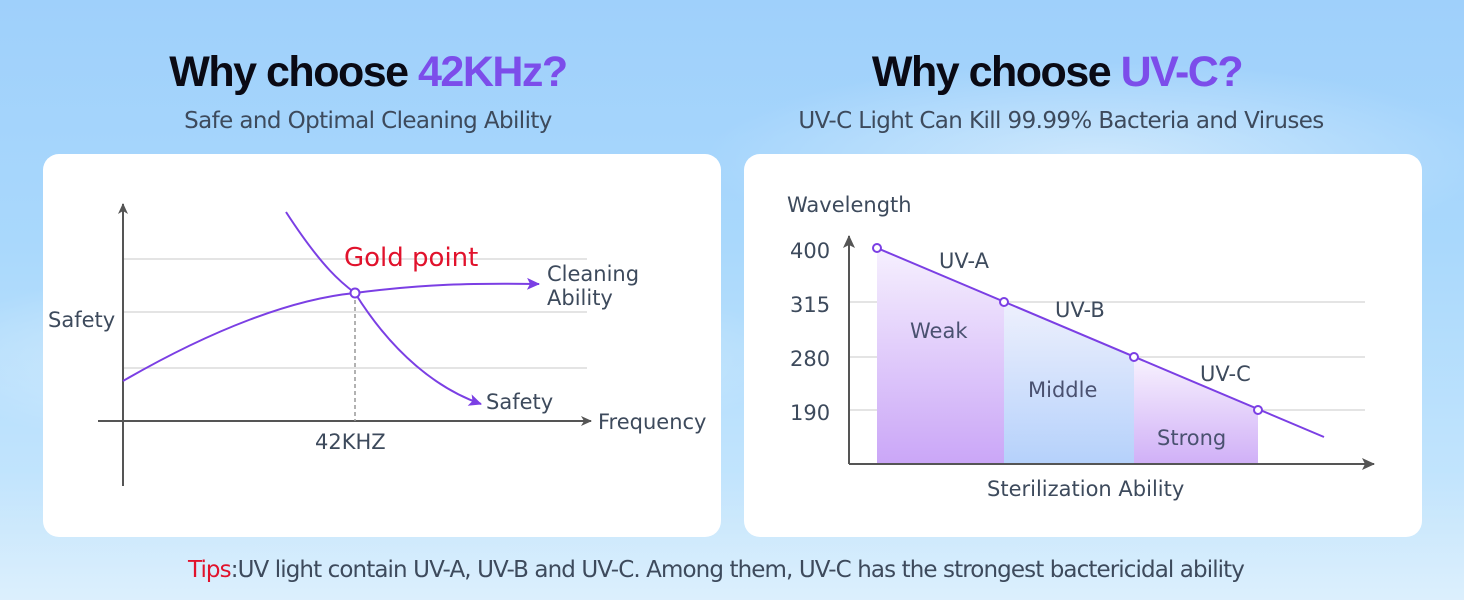 The height and width of the screenshot is (600, 1464). Describe the element at coordinates (1182, 72) in the screenshot. I see `right-title-accent: UV-C?` at that location.